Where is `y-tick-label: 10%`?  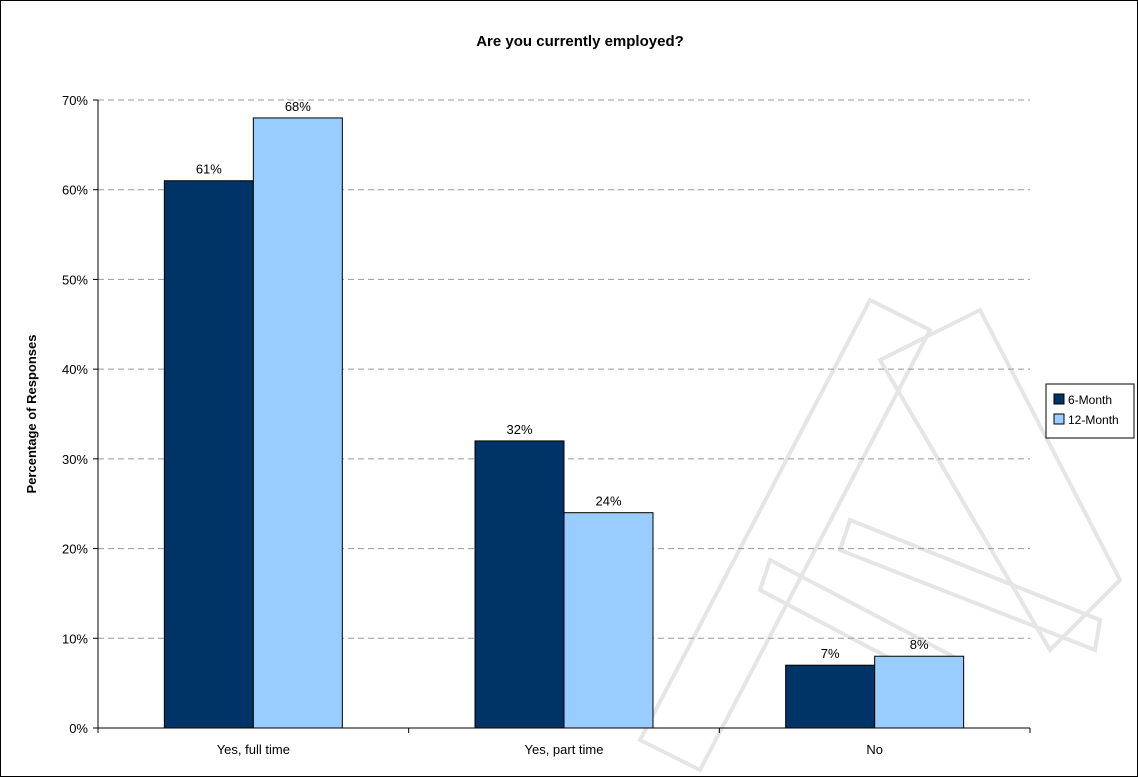
y-tick-label: 10% is located at coordinates (75, 638).